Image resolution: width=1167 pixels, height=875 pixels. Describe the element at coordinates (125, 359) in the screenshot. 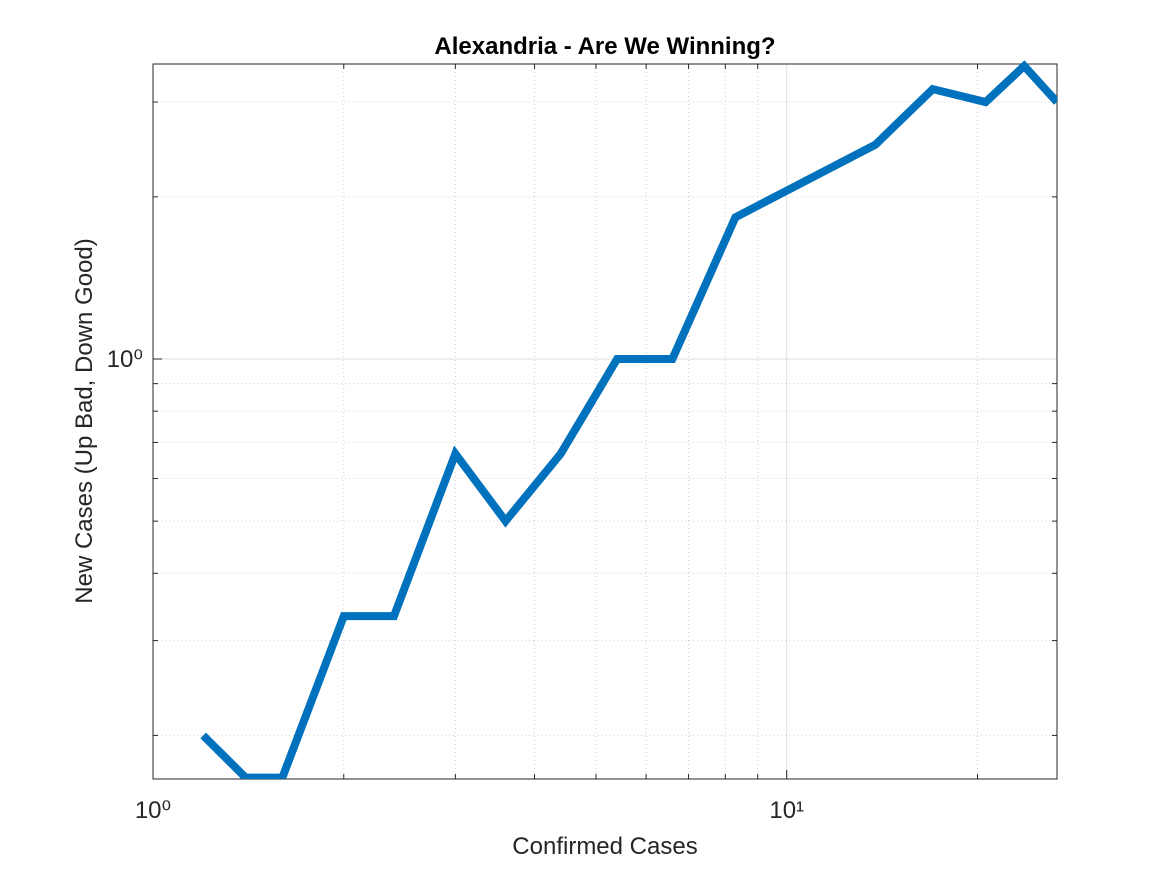

I see `y-tick-label: 10⁰` at that location.